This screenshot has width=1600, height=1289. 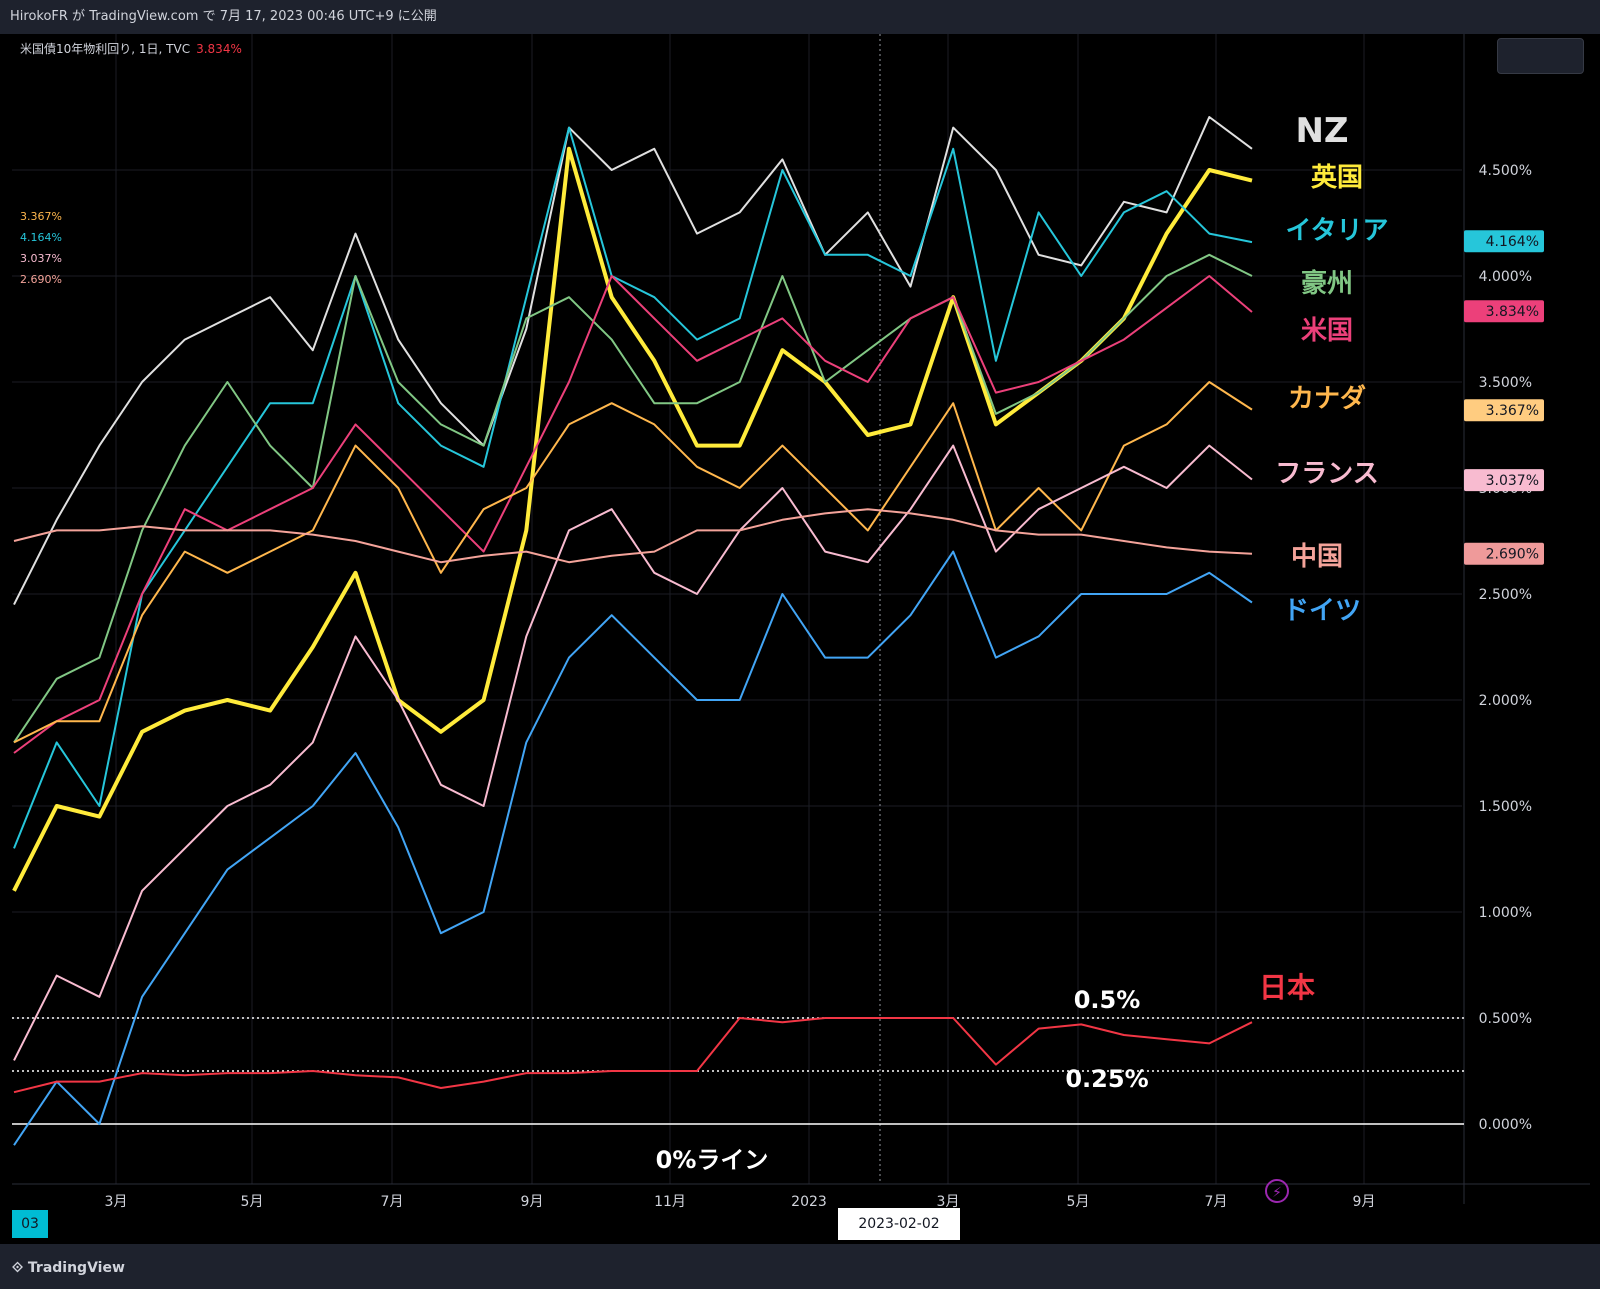 What do you see at coordinates (41, 216) in the screenshot?
I see `mini-legend-1: 3.367%` at bounding box center [41, 216].